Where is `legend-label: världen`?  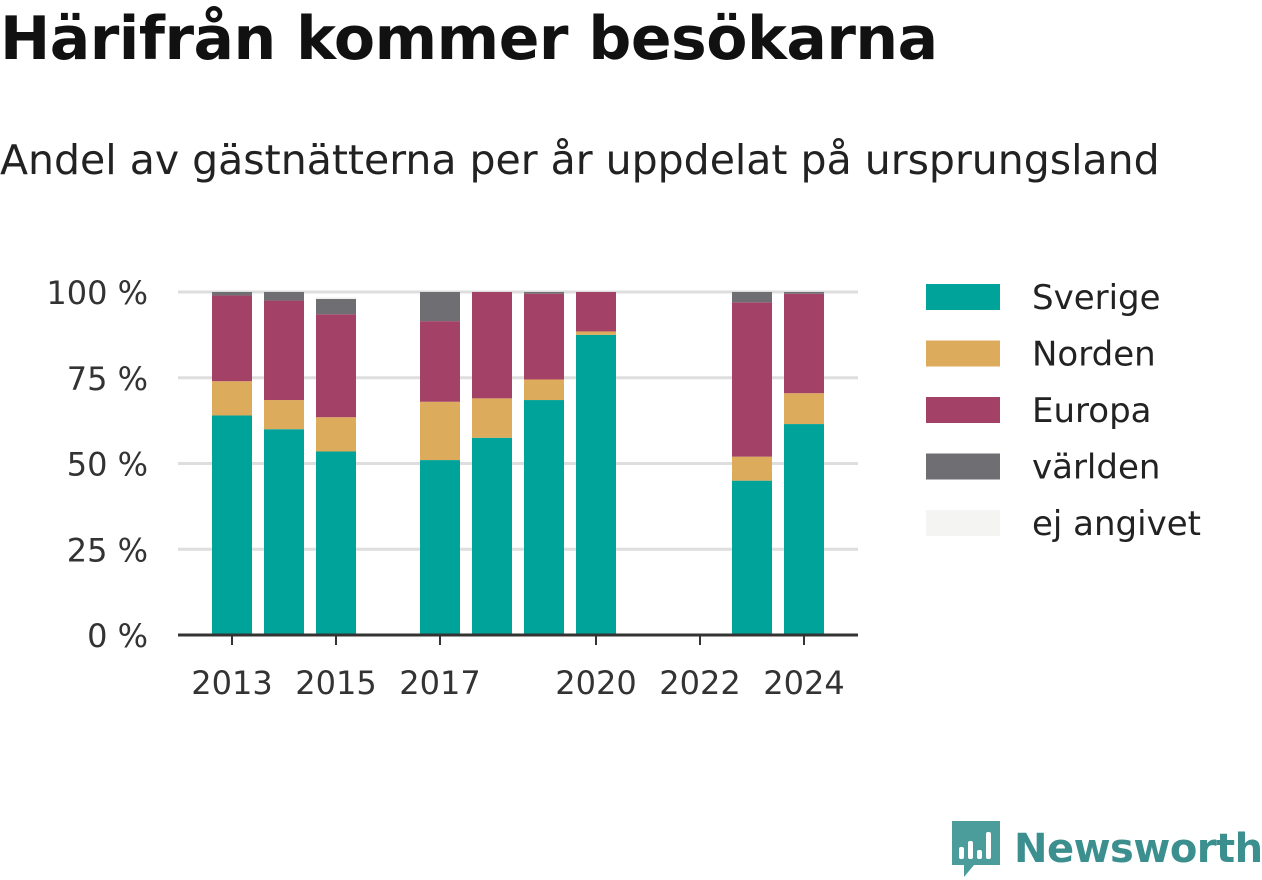 legend-label: världen is located at coordinates (1096, 468).